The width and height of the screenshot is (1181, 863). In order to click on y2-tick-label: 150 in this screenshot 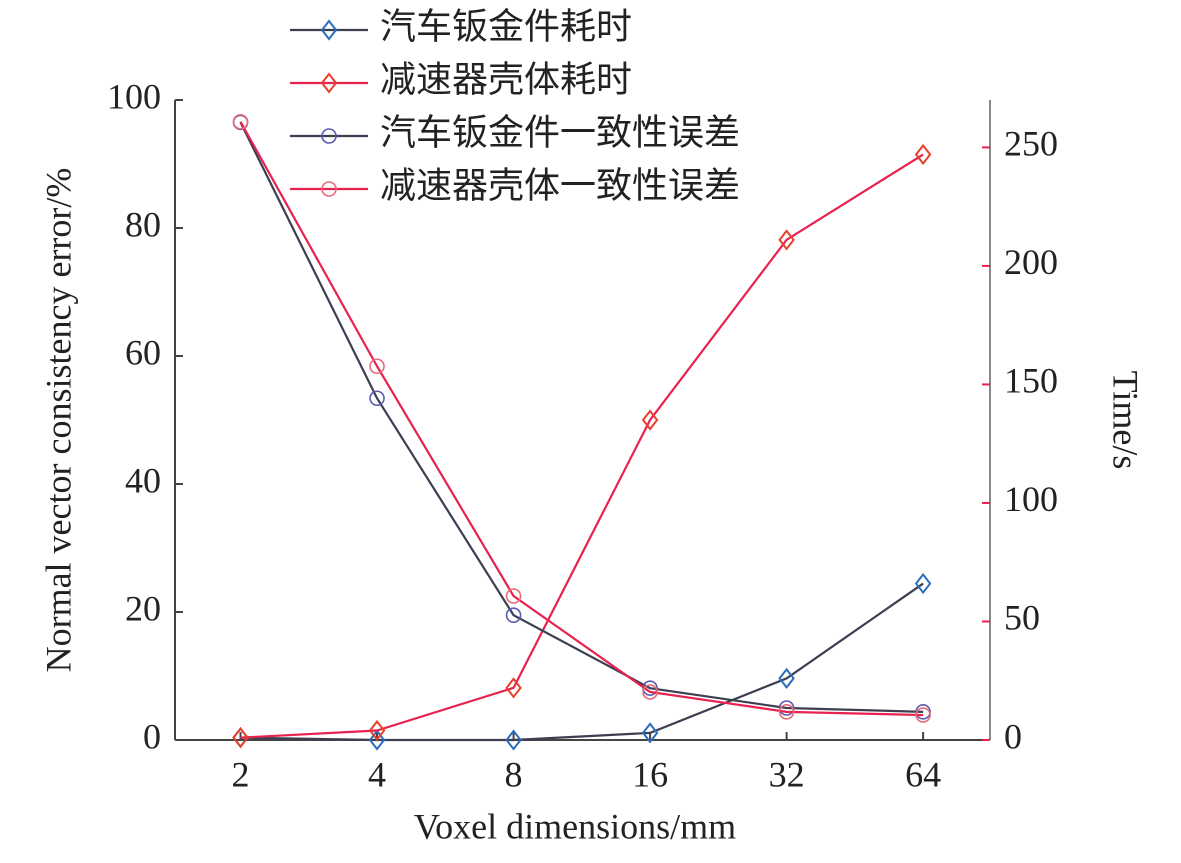, I will do `click(1031, 381)`.